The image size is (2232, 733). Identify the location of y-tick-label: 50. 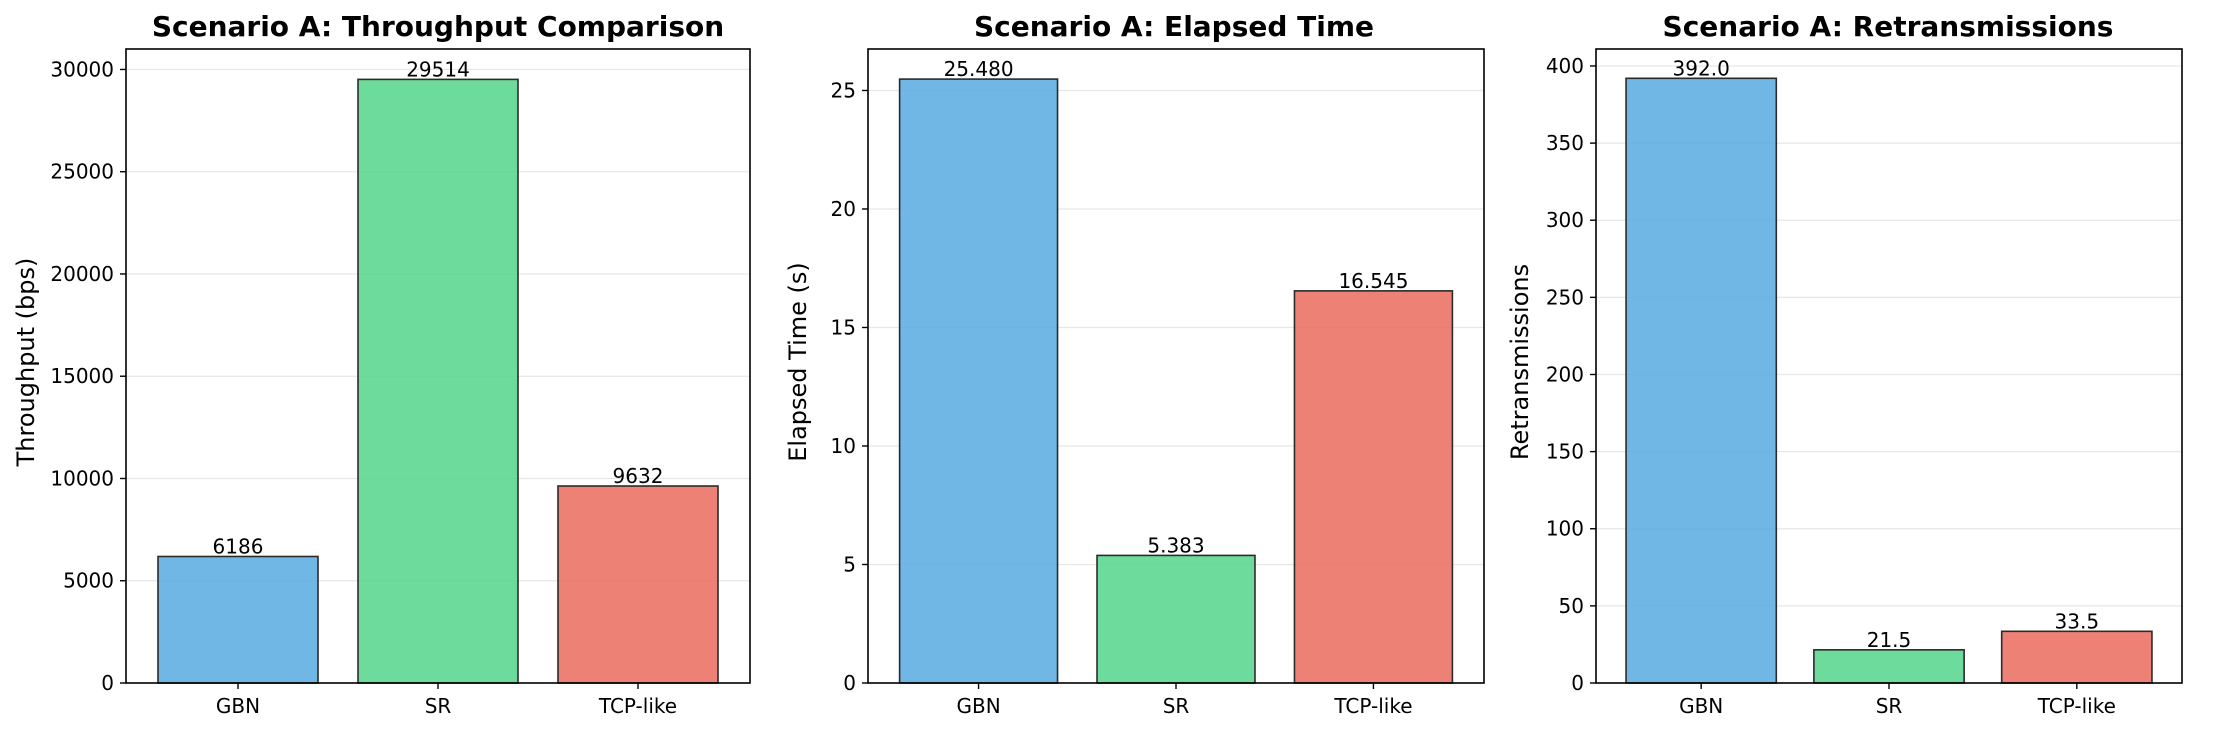
(1571, 606).